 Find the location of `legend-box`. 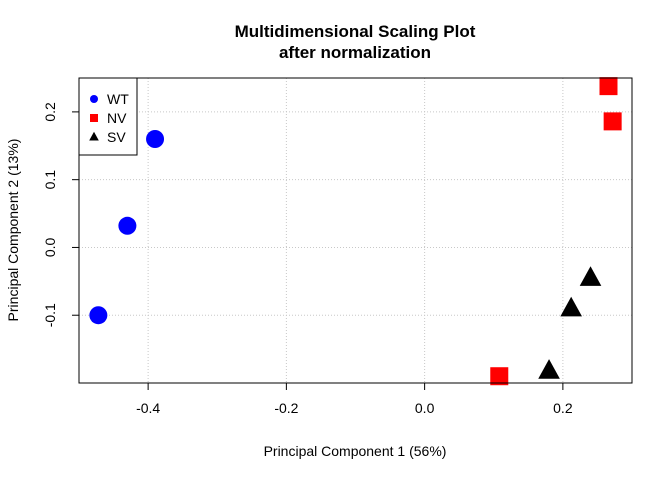

legend-box is located at coordinates (108, 116).